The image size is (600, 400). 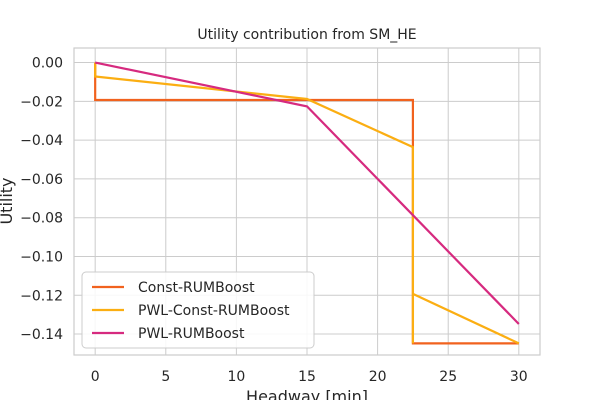 What do you see at coordinates (47, 64) in the screenshot?
I see `y-tick-label-0: 0.00` at bounding box center [47, 64].